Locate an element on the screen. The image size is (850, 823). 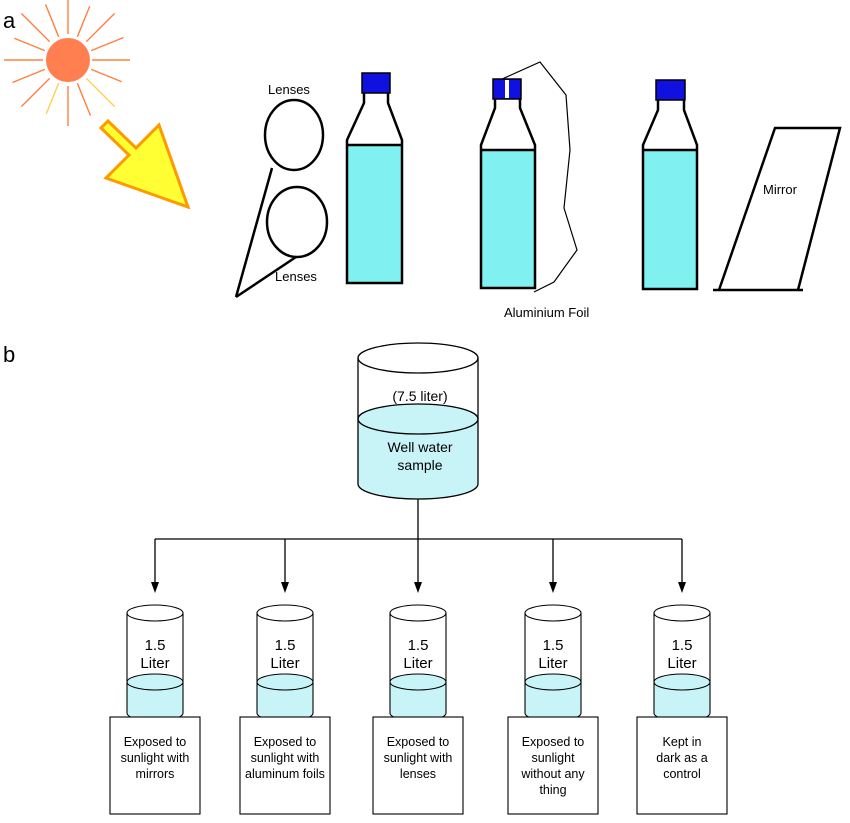
description-line: without any is located at coordinates (552, 774).